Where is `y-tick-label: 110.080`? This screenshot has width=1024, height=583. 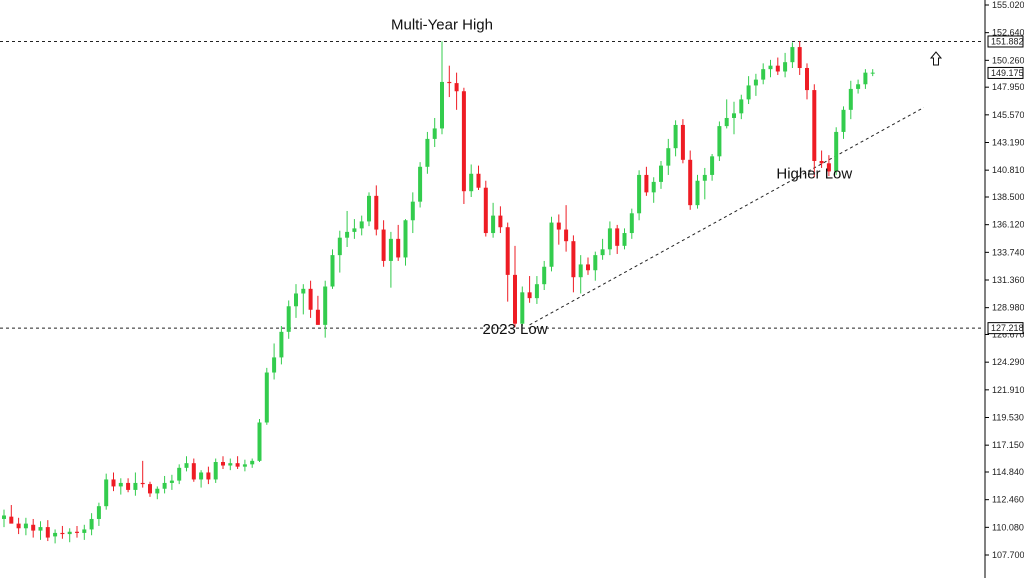 y-tick-label: 110.080 is located at coordinates (1008, 527).